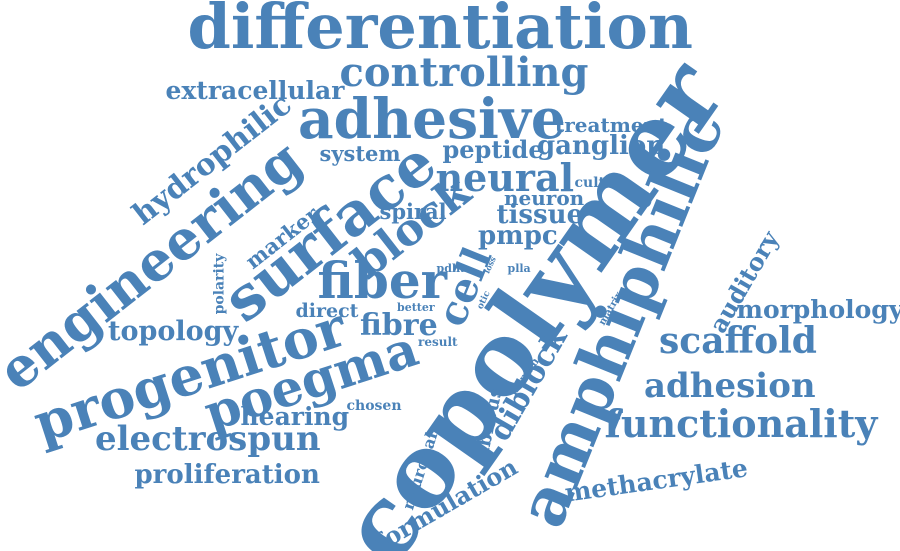 This screenshot has width=900, height=551. What do you see at coordinates (601, 146) in the screenshot?
I see `word-ganglion: ganglion` at bounding box center [601, 146].